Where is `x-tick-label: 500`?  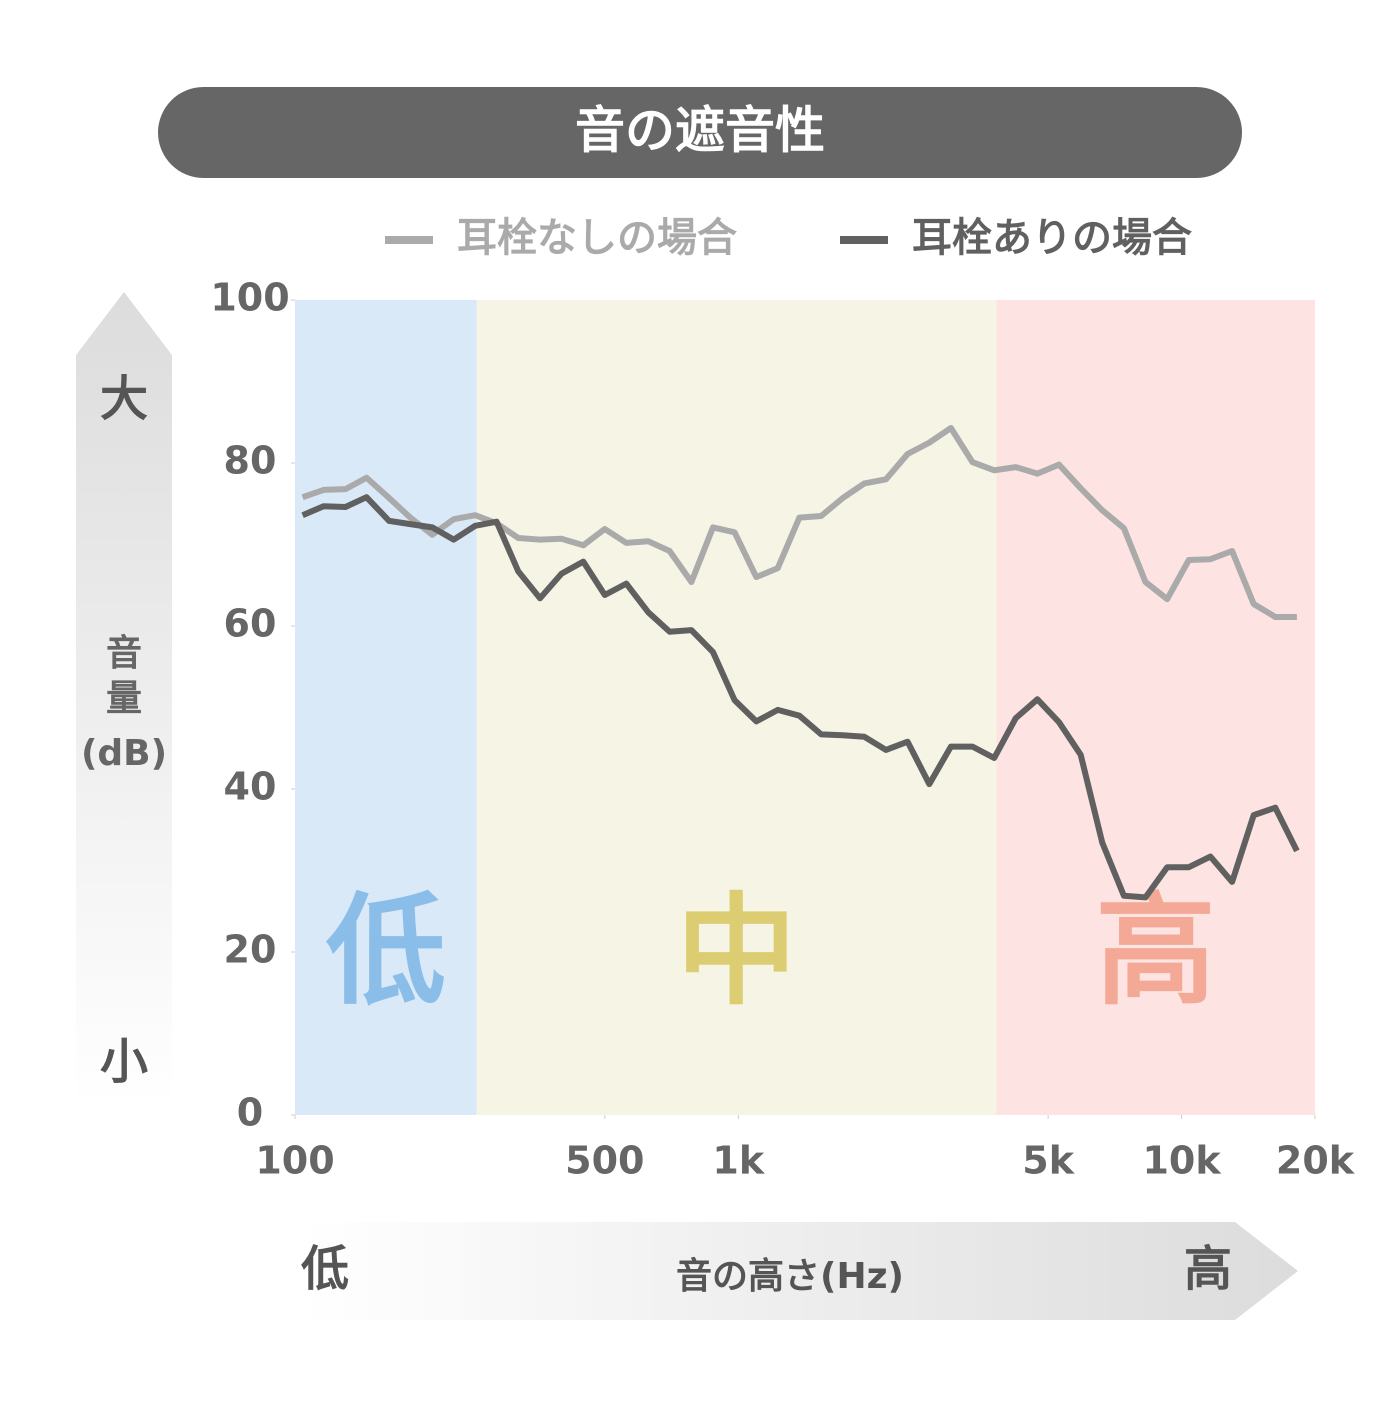 x-tick-label: 500 is located at coordinates (604, 1161).